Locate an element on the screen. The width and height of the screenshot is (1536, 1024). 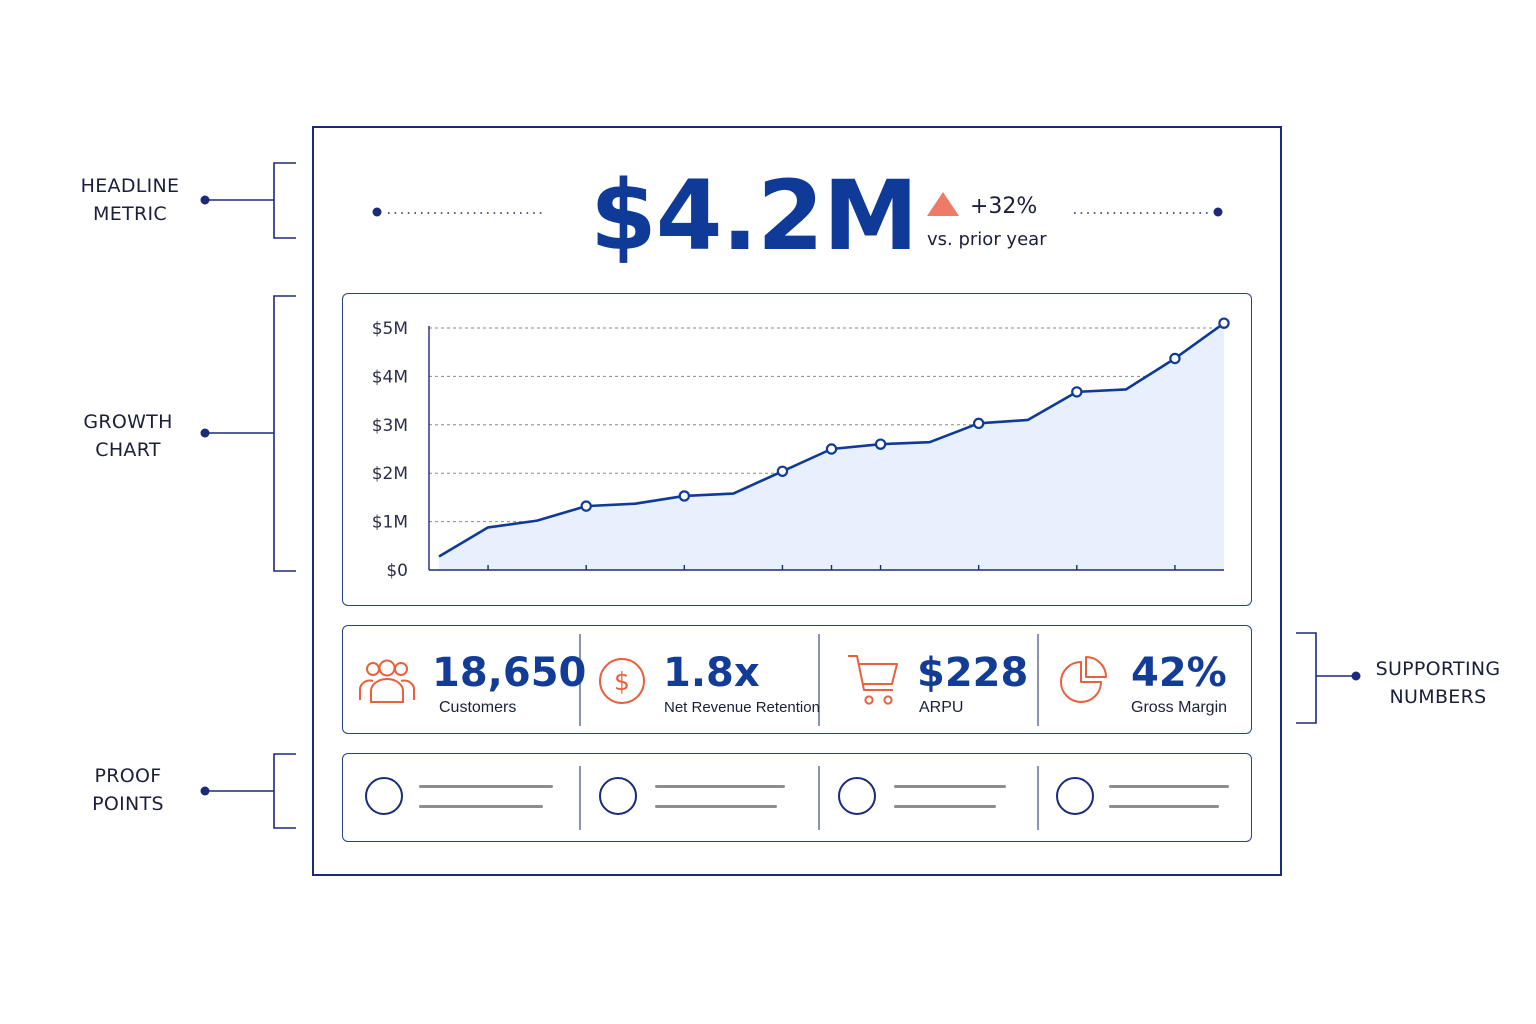
annotation-supporting-numbers: SUPPORTING NUMBERS is located at coordinates (1438, 683).